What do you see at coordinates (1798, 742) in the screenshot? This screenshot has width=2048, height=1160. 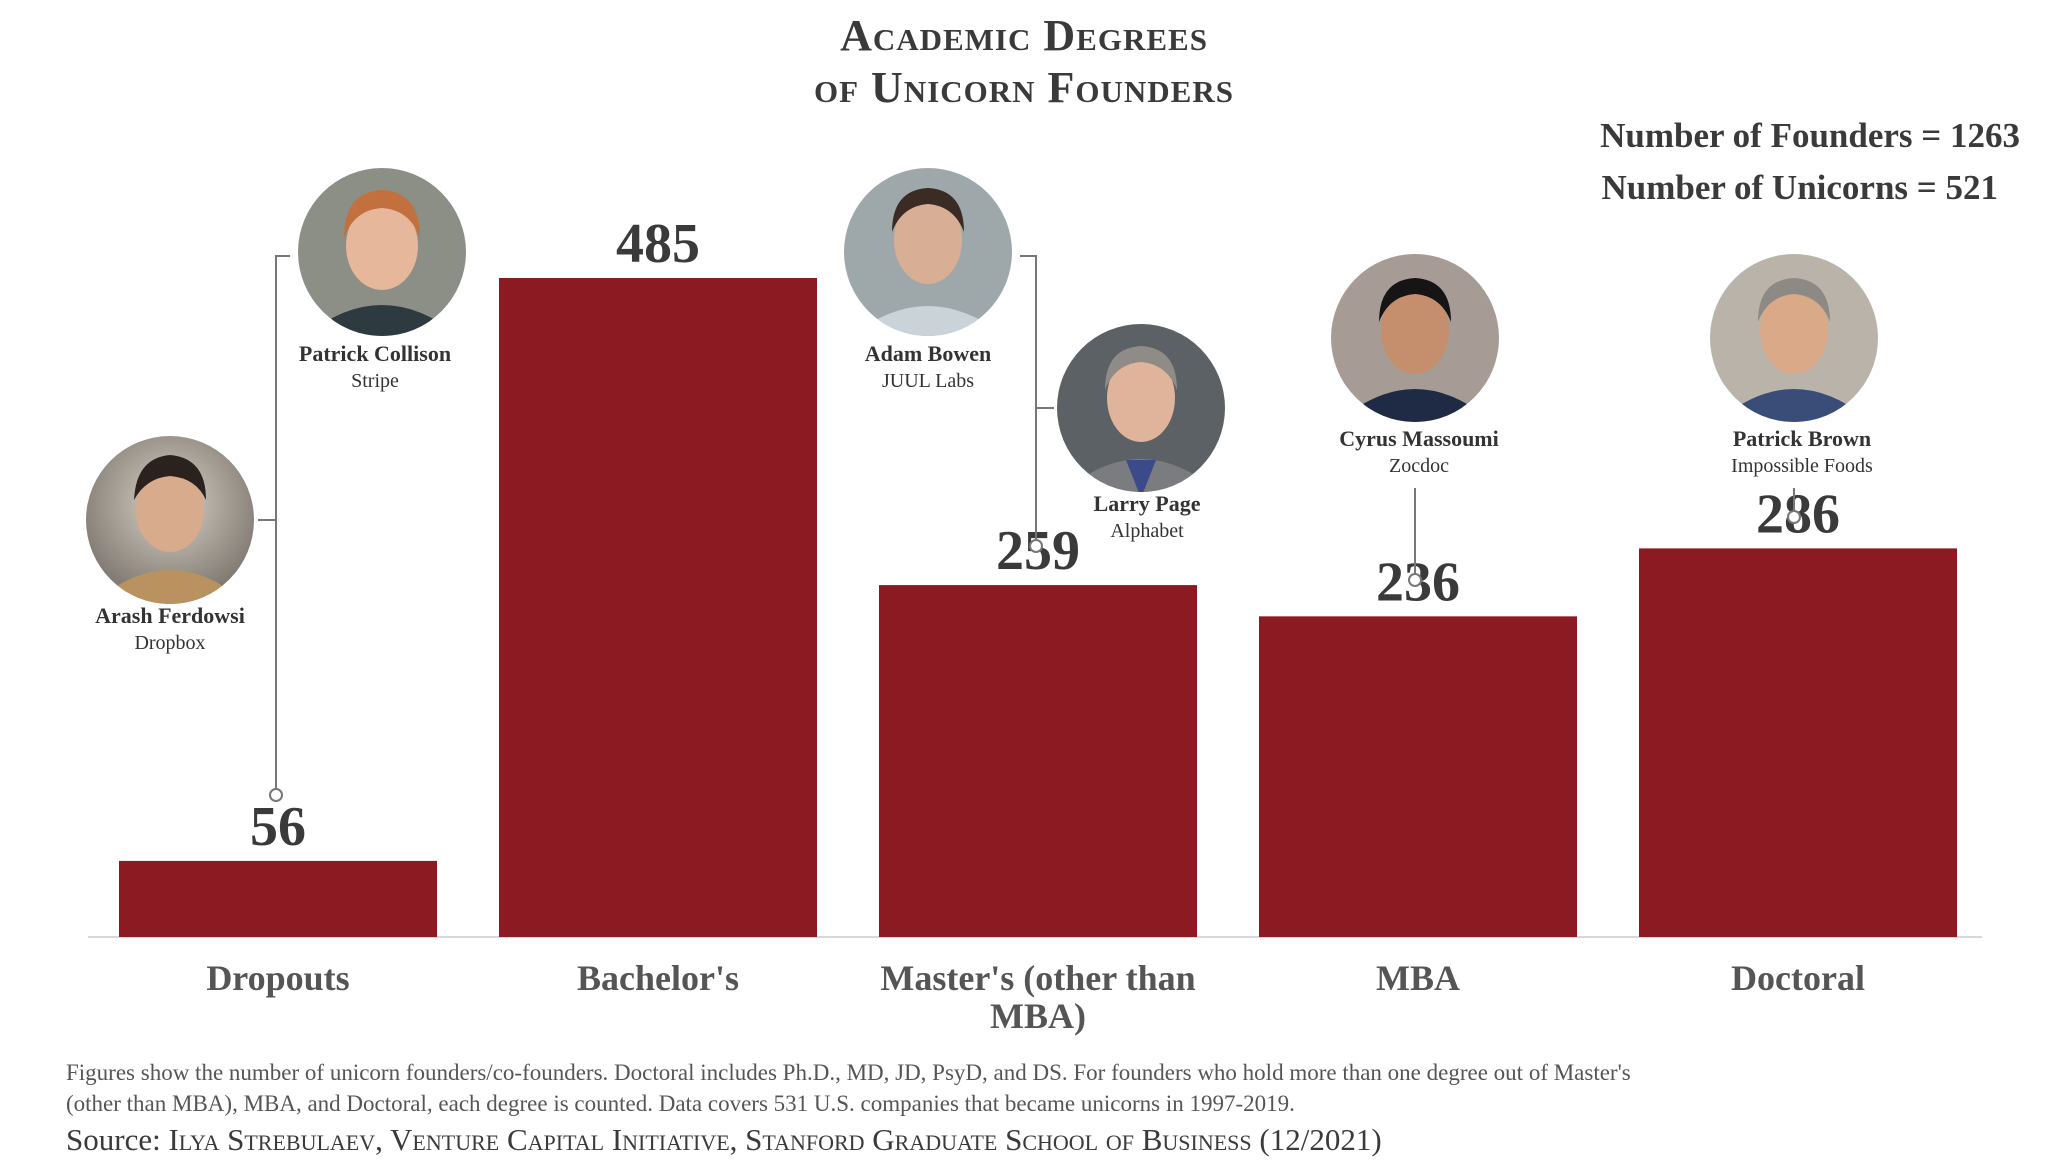 I see `bar-doctoral` at bounding box center [1798, 742].